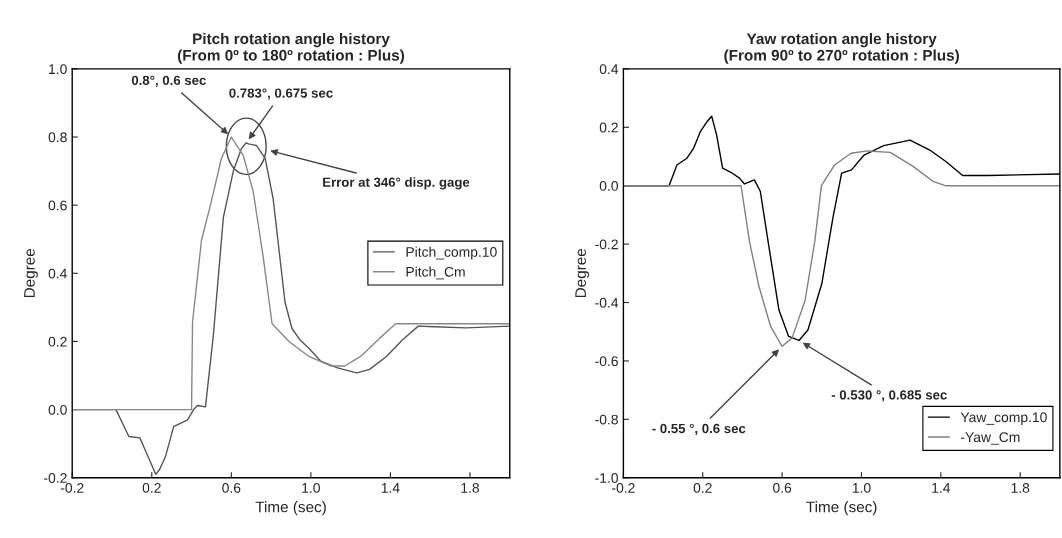  I want to click on annotation: - 0.530 °, 0.685 sec, so click(889, 396).